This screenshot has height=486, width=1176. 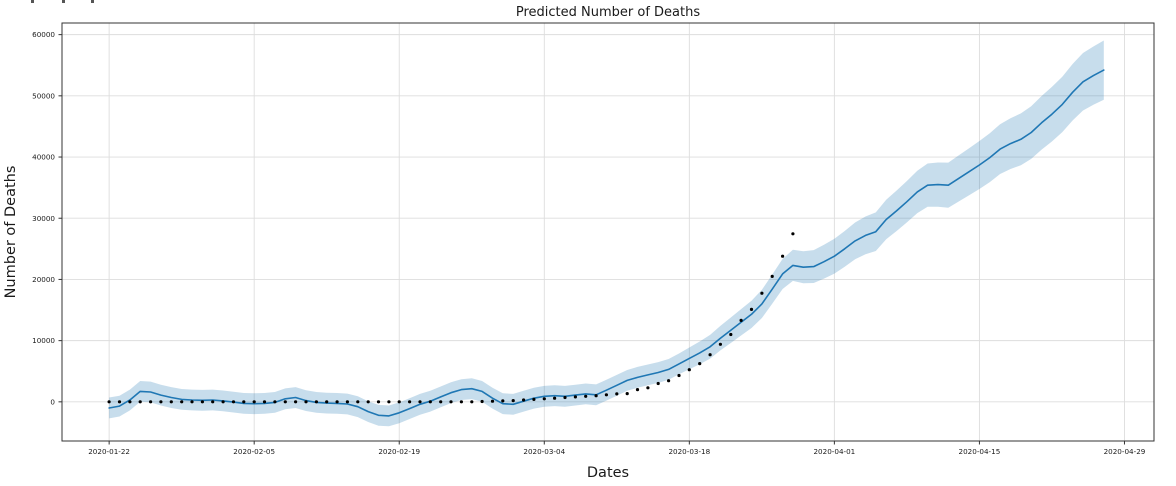 What do you see at coordinates (254, 451) in the screenshot?
I see `x-tick-label: 2020-02-05` at bounding box center [254, 451].